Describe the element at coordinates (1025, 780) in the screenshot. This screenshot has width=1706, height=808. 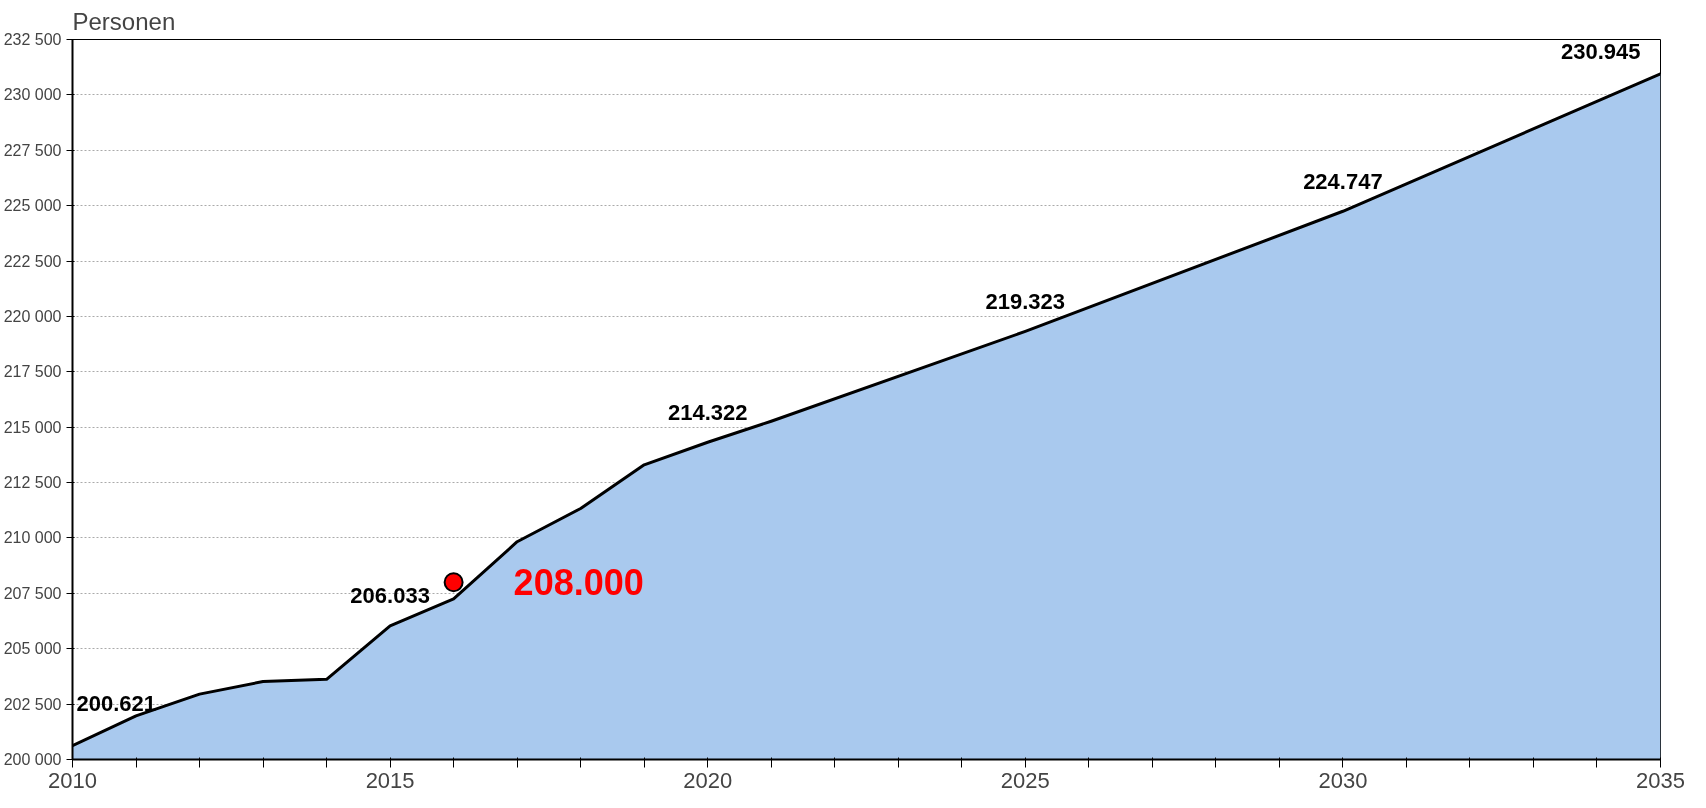
I see `x-tick-label: 2025` at that location.